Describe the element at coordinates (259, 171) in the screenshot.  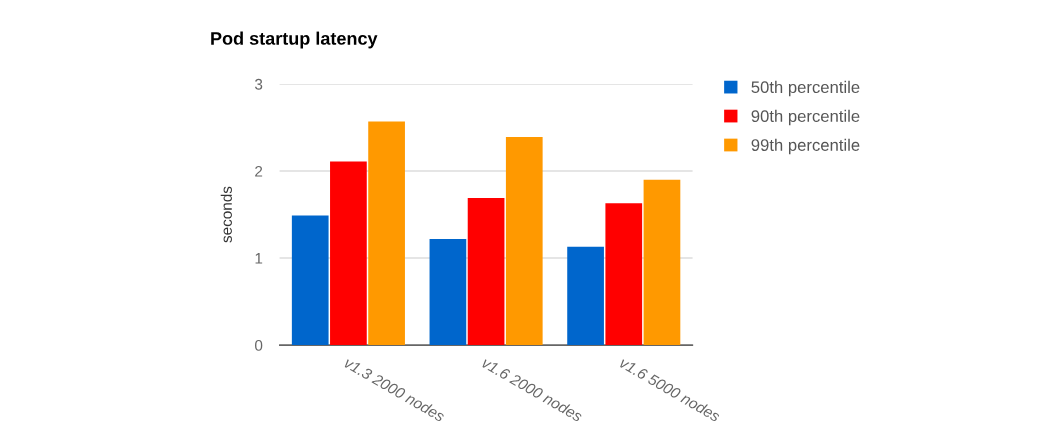
I see `y-tick-label: 2` at that location.